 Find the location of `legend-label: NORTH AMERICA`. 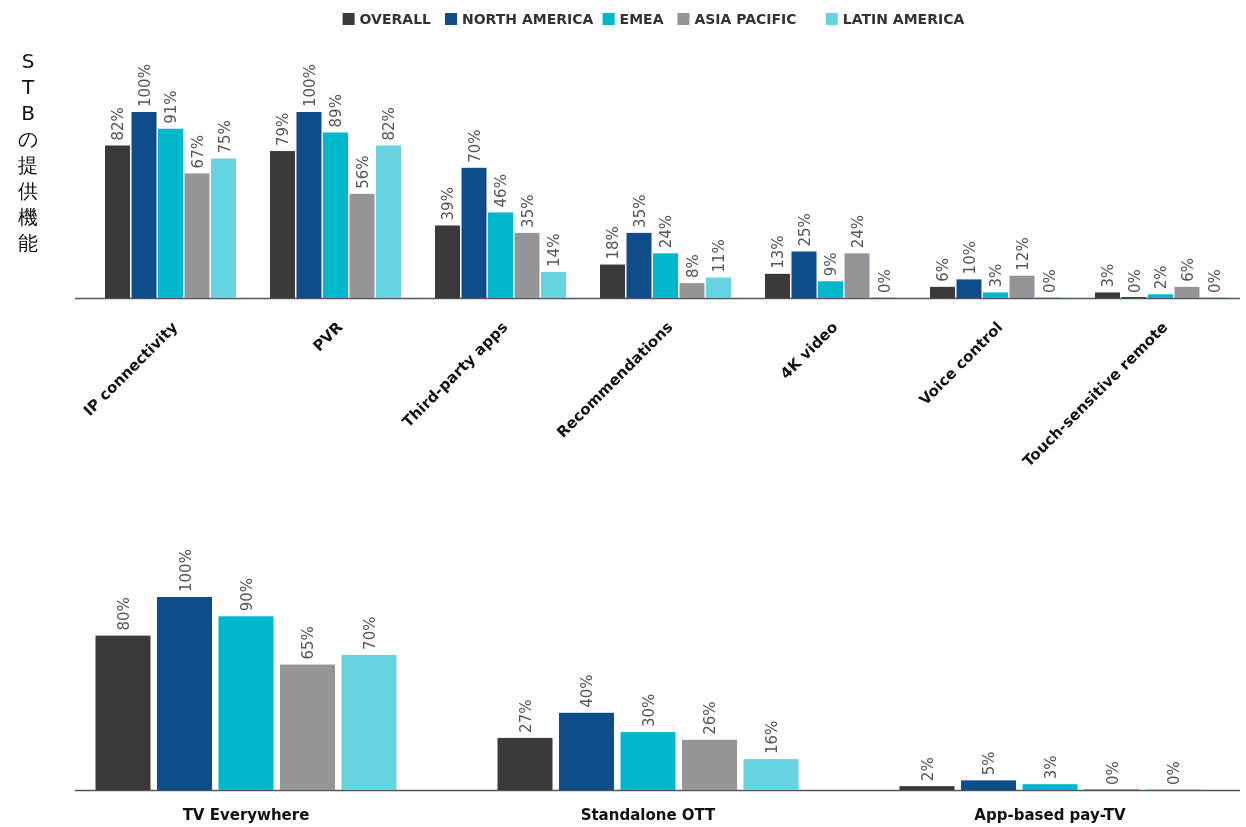

legend-label: NORTH AMERICA is located at coordinates (528, 19).